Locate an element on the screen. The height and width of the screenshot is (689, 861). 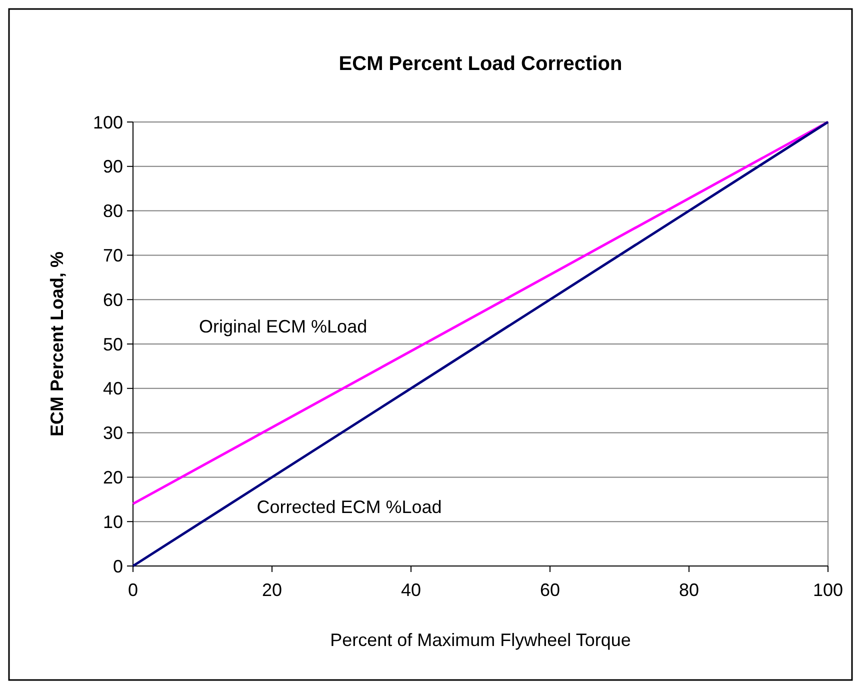
y-tick-label: 90 is located at coordinates (112, 166).